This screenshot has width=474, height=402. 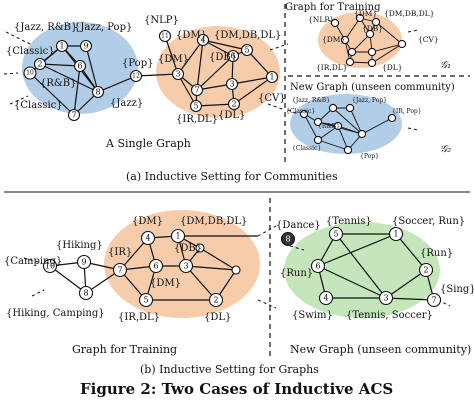 I want to click on node-a-dm: 7, so click(x=197, y=90).